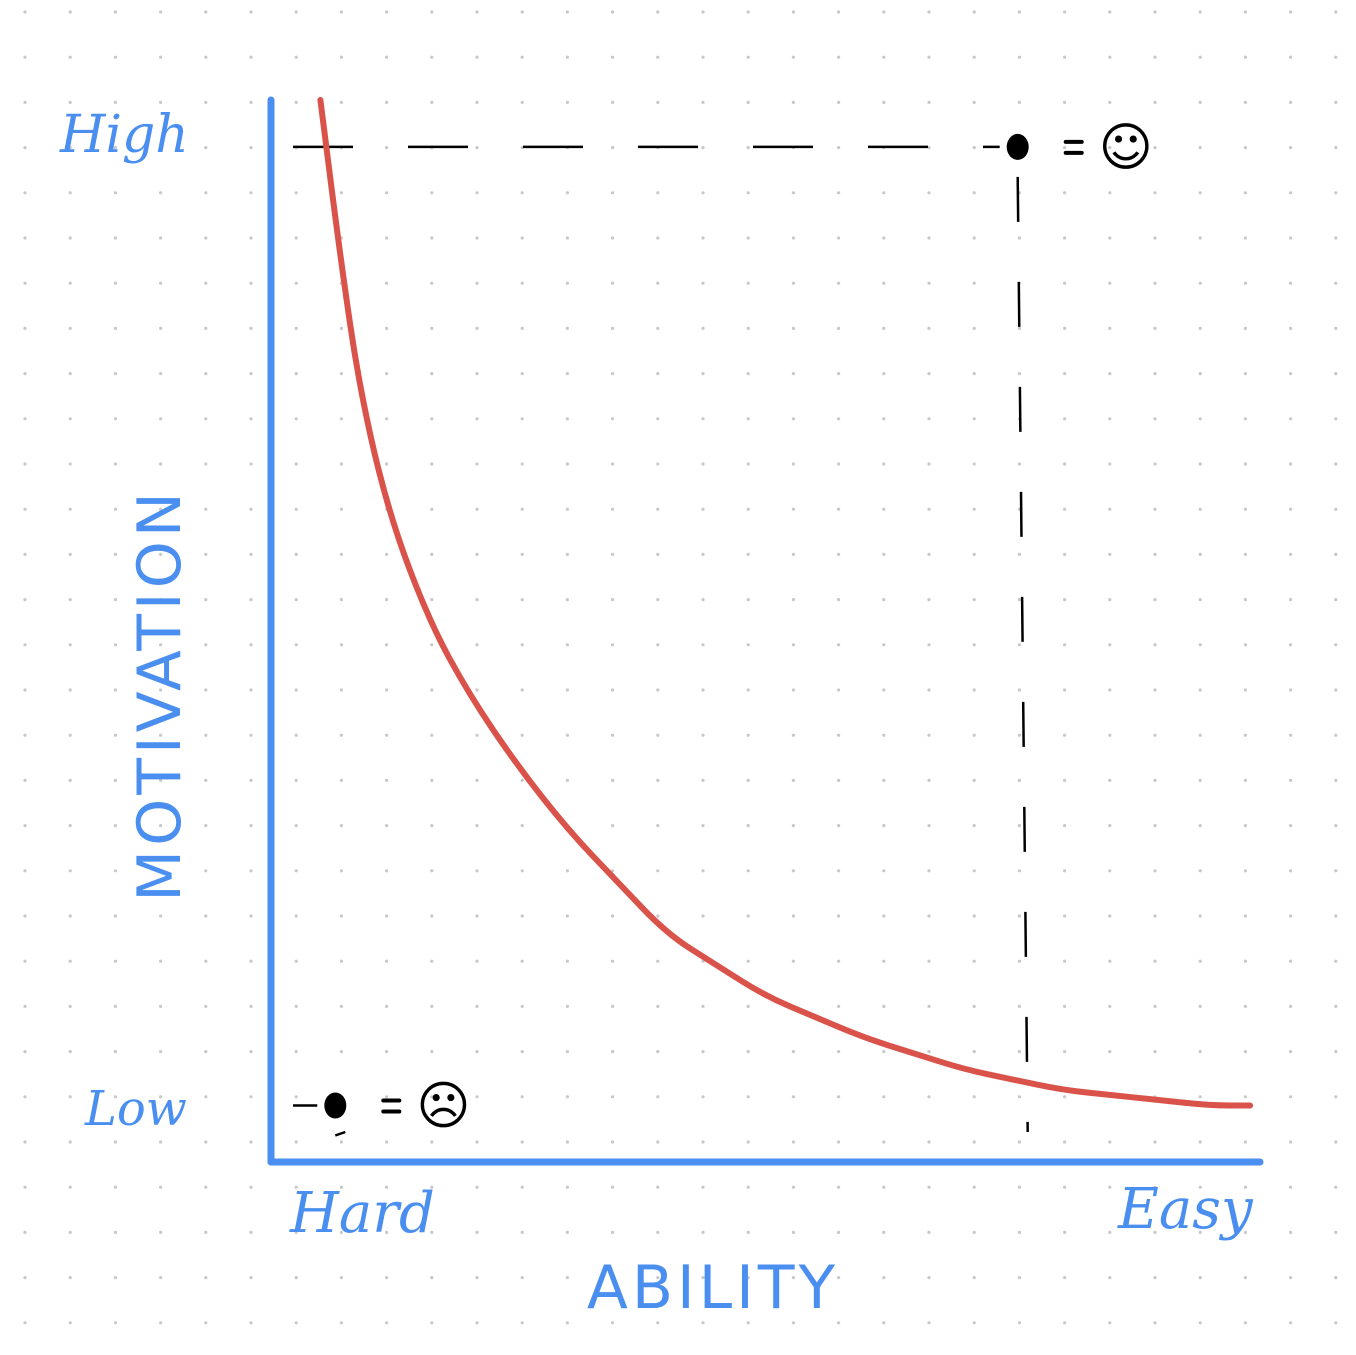 This screenshot has width=1356, height=1355. What do you see at coordinates (1017, 146) in the screenshot?
I see `annotation-point-happy` at bounding box center [1017, 146].